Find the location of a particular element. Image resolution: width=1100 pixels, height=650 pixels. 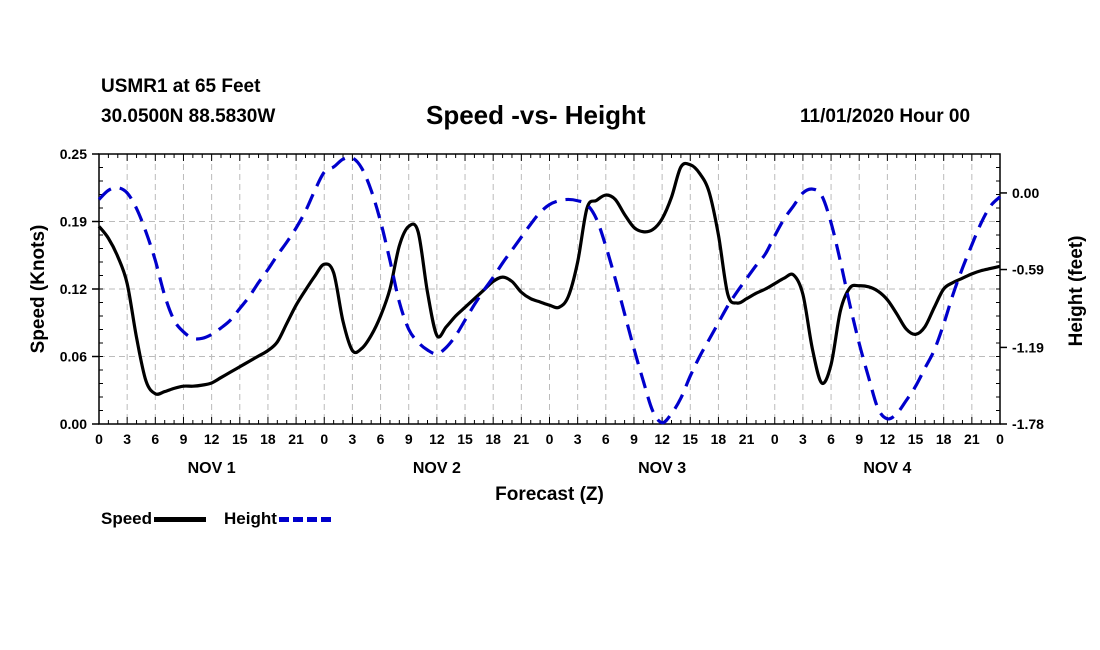

day-label: NOV 4 is located at coordinates (887, 468).